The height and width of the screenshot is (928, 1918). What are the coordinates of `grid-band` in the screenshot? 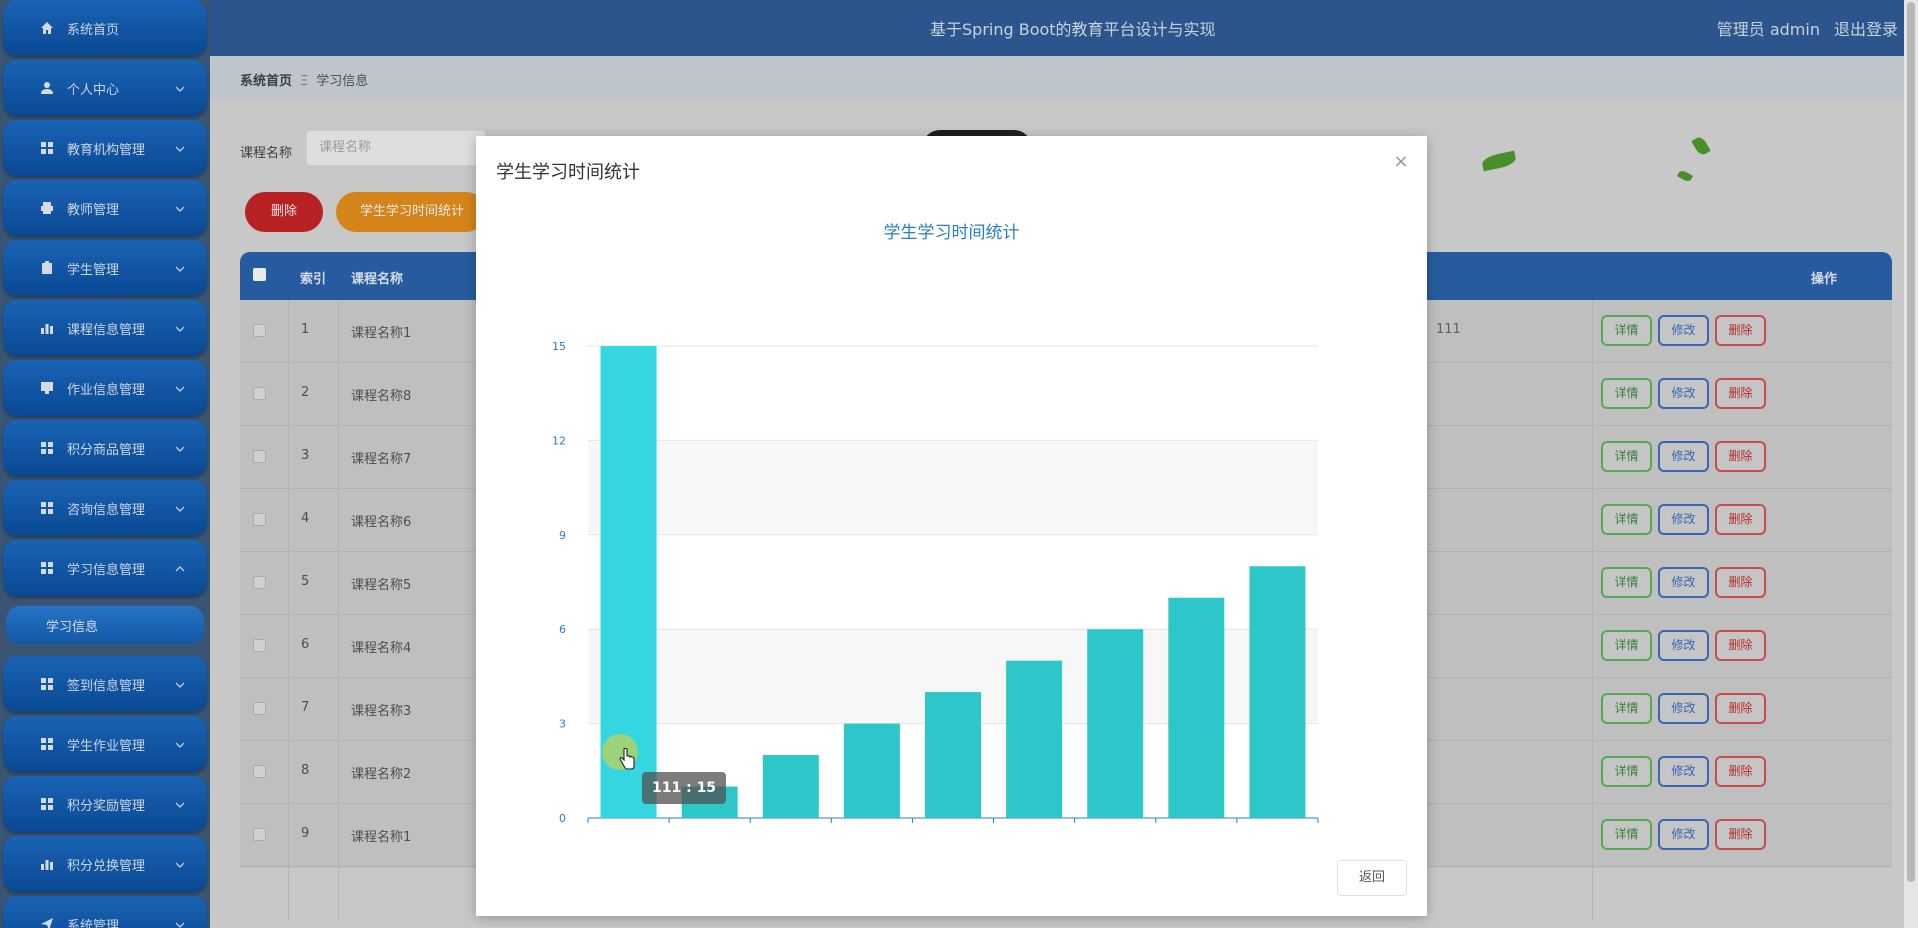 It's located at (953, 487).